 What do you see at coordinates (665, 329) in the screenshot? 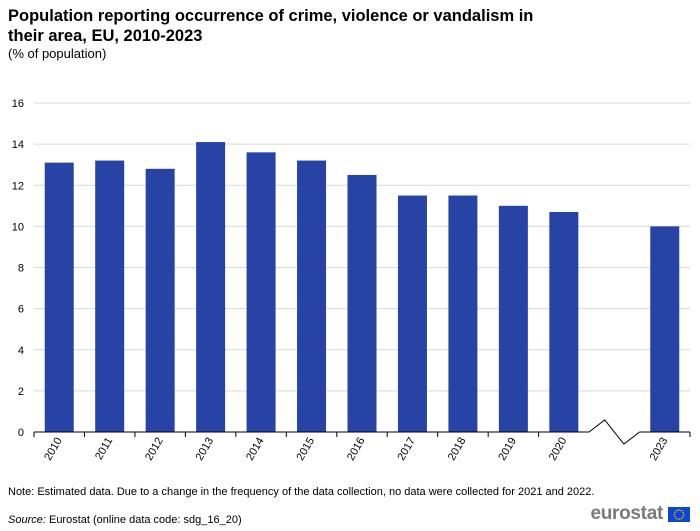
I see `bar-2023` at bounding box center [665, 329].